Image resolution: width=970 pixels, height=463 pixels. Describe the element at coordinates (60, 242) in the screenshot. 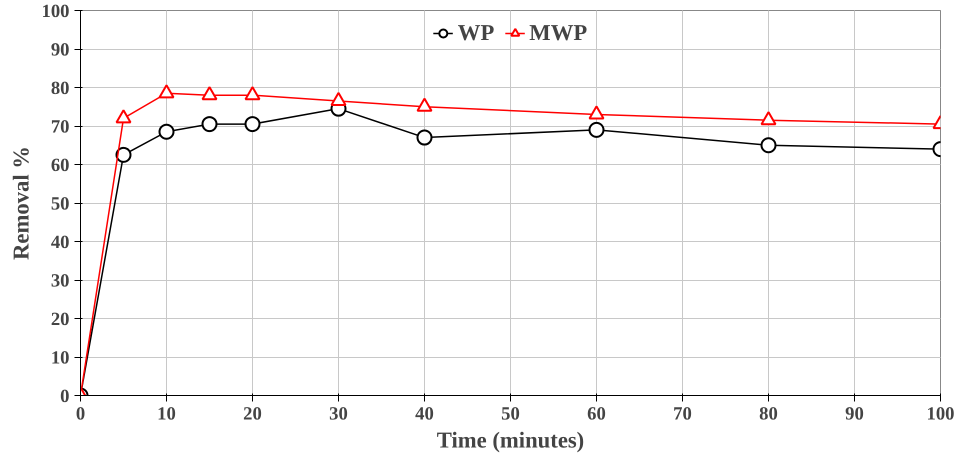

I see `y-tick-label: 40` at that location.